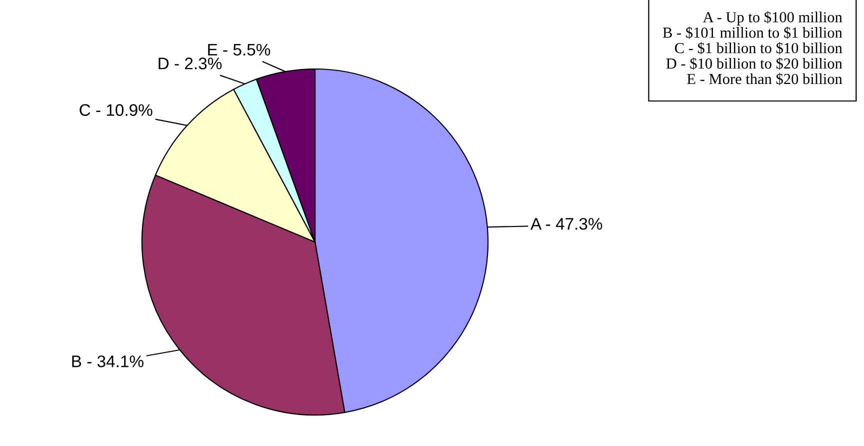 The width and height of the screenshot is (864, 446). Describe the element at coordinates (108, 361) in the screenshot. I see `slice-label: B - 34.1%` at that location.